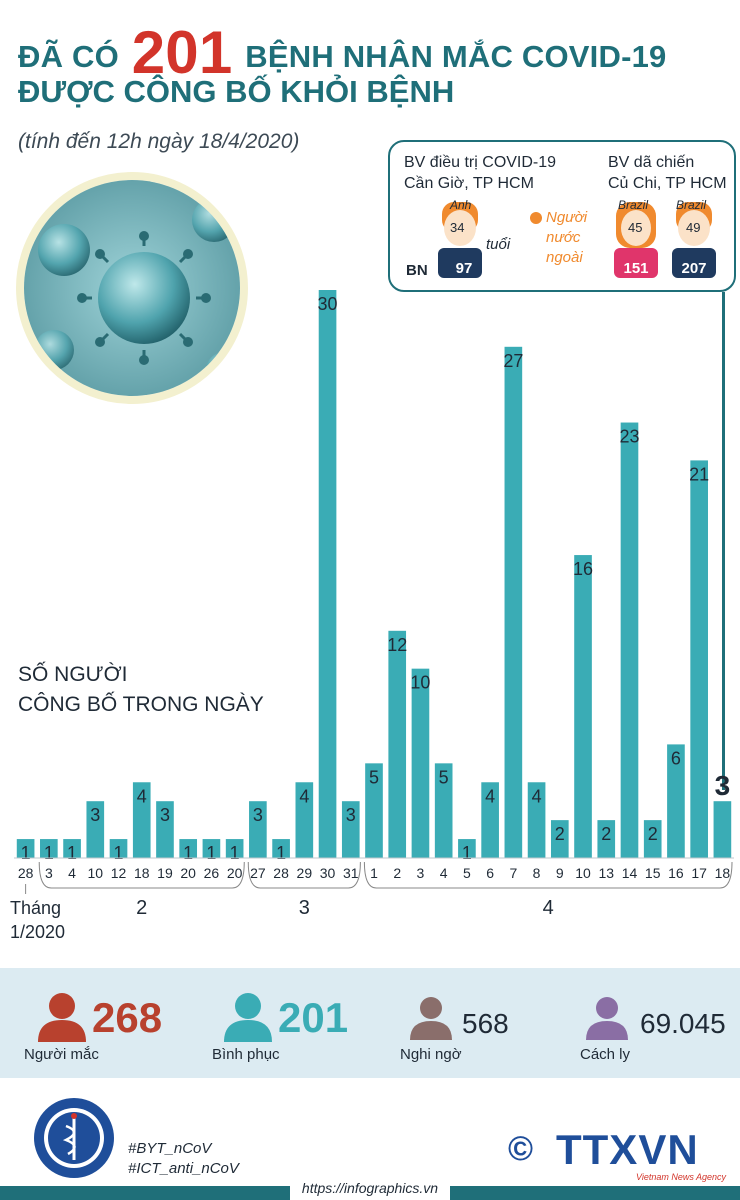 Image resolution: width=740 pixels, height=1200 pixels. Describe the element at coordinates (72, 873) in the screenshot. I see `x-tick-label: 4` at that location.